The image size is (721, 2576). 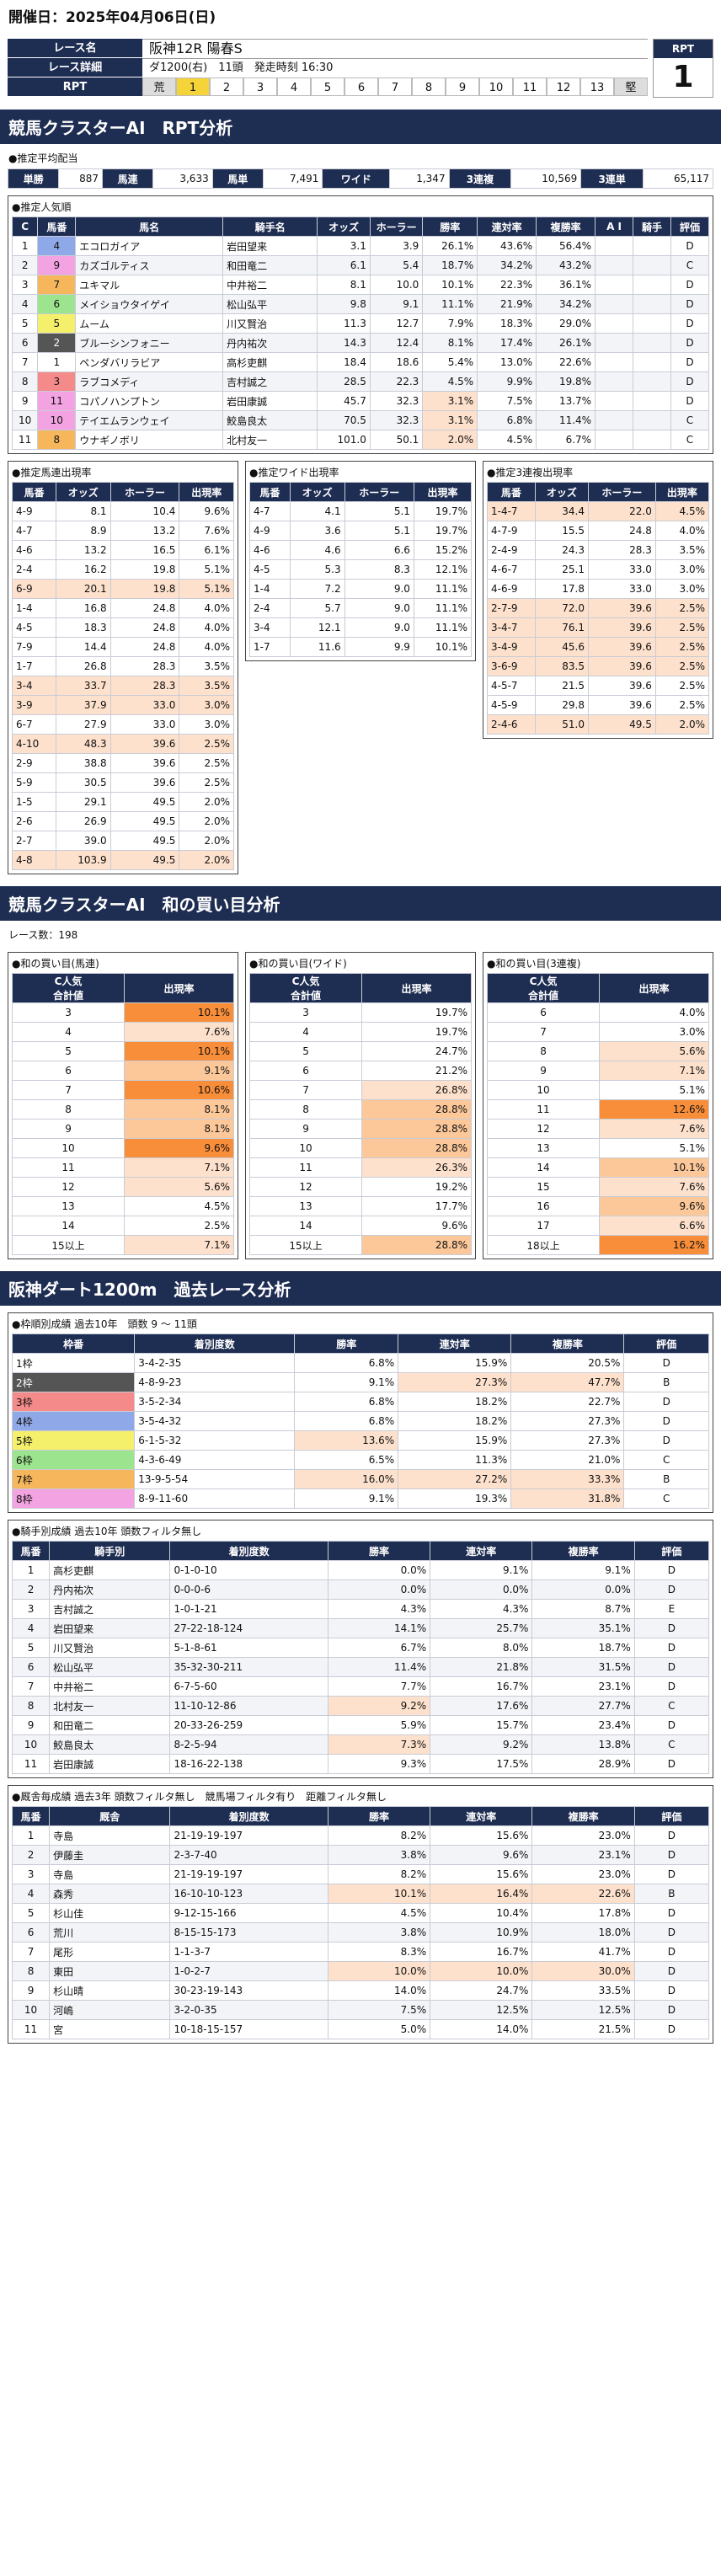 I want to click on column-header: ホーラー, so click(x=379, y=492).